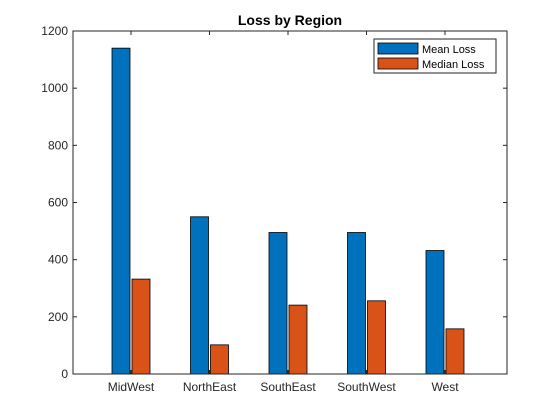  What do you see at coordinates (278, 303) in the screenshot?
I see `bar-mean-loss-southeast` at bounding box center [278, 303].